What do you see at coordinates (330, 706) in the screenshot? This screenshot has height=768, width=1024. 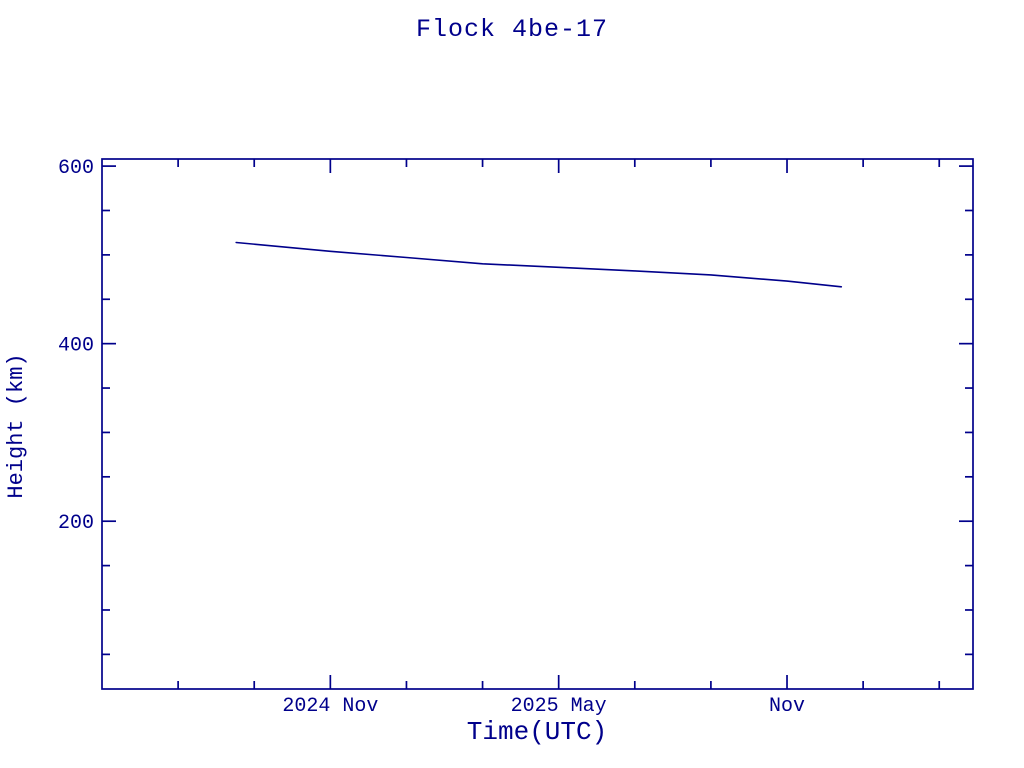 I see `x-tick-label: 2024 Nov` at bounding box center [330, 706].